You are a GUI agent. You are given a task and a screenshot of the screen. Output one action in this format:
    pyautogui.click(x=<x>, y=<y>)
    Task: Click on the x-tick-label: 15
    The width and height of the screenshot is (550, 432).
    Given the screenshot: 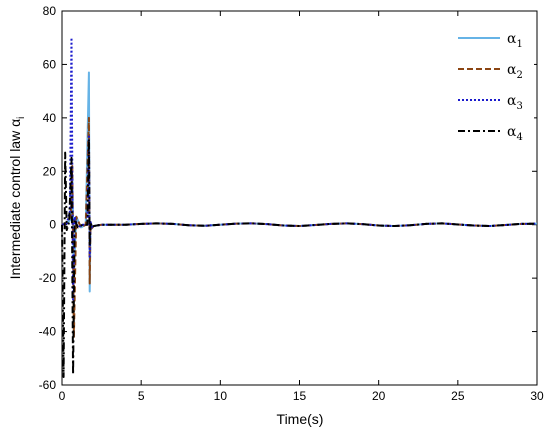 What is the action you would take?
    pyautogui.click(x=300, y=396)
    